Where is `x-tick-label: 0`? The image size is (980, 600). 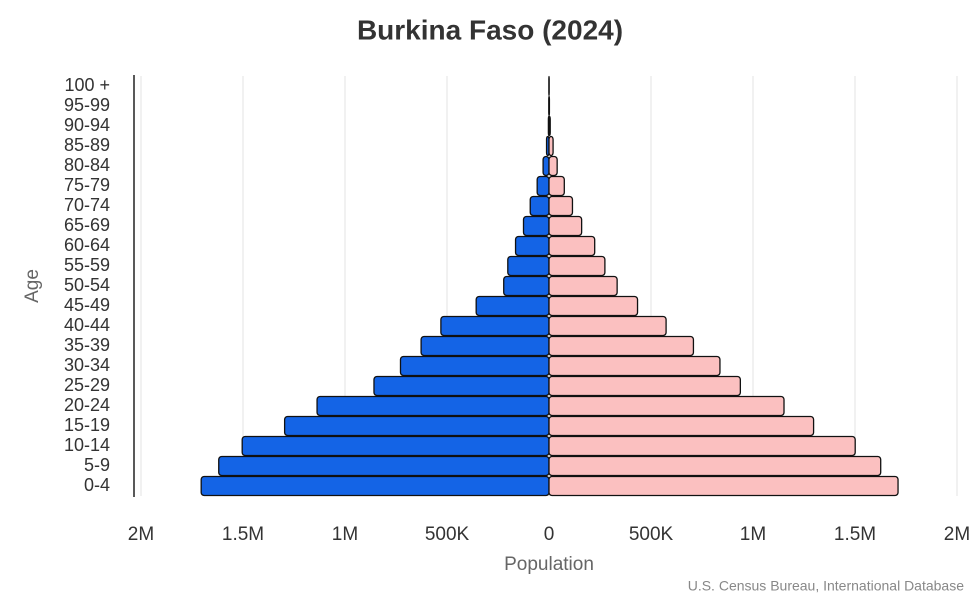 x-tick-label: 0 is located at coordinates (549, 534).